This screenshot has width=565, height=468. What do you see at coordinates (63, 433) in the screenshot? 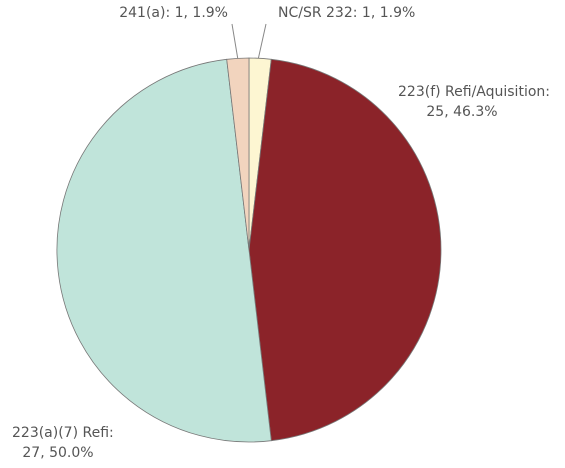
I see `slice-label: 223(a)(7) Refi:` at bounding box center [63, 433].